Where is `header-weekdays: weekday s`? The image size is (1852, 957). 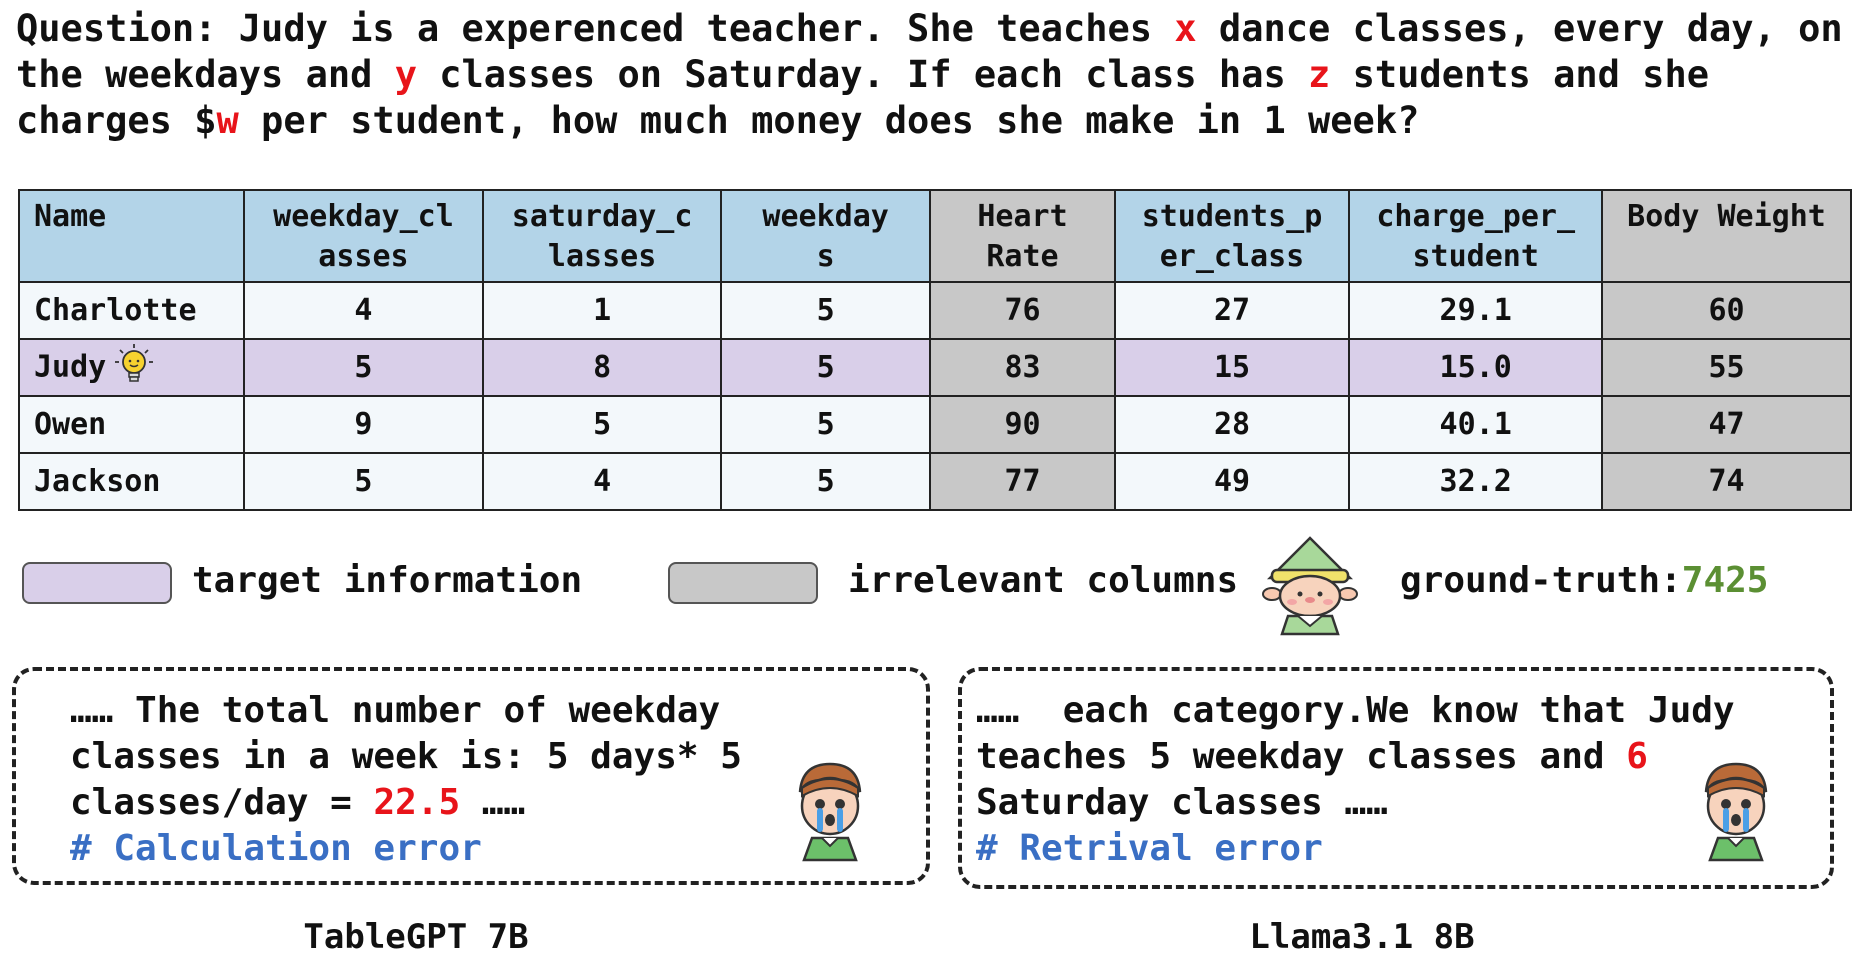 header-weekdays: weekday s is located at coordinates (825, 236).